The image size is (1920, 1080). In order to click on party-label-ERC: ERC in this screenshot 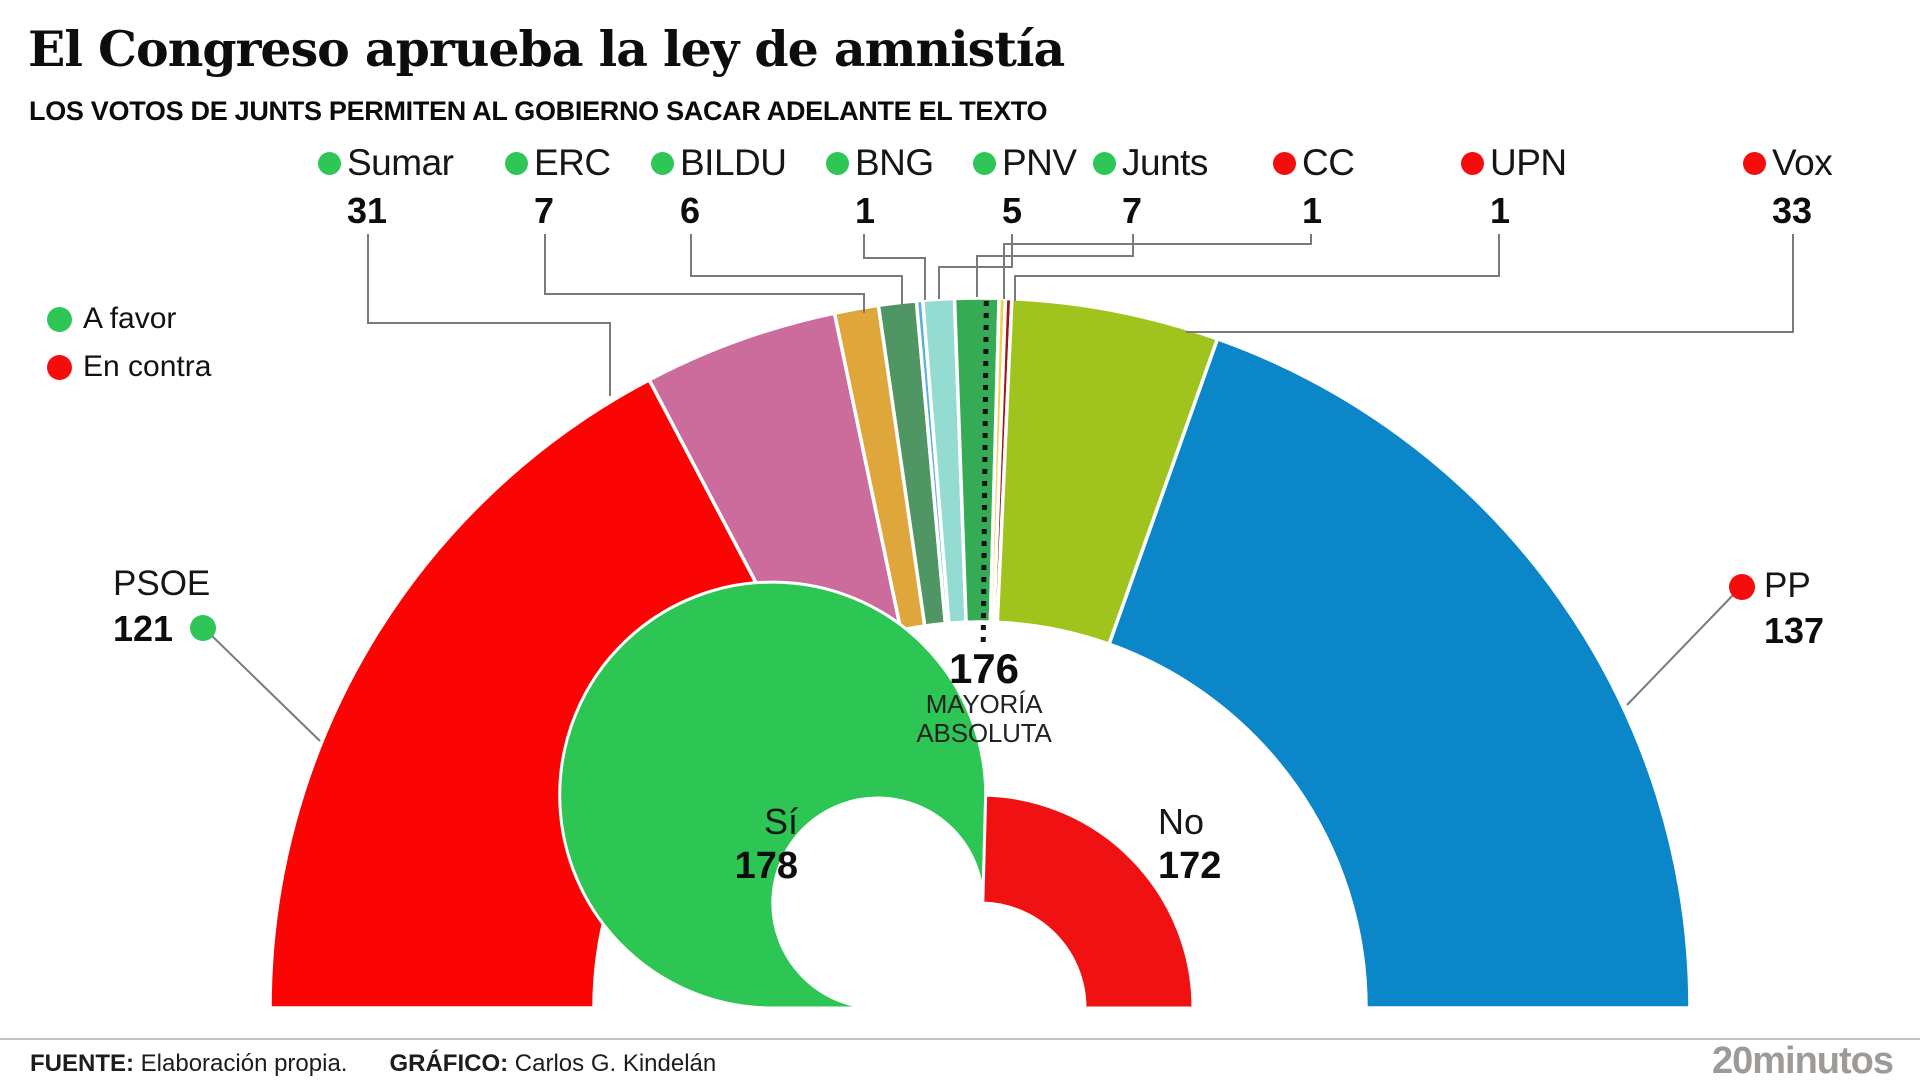, I will do `click(558, 163)`.